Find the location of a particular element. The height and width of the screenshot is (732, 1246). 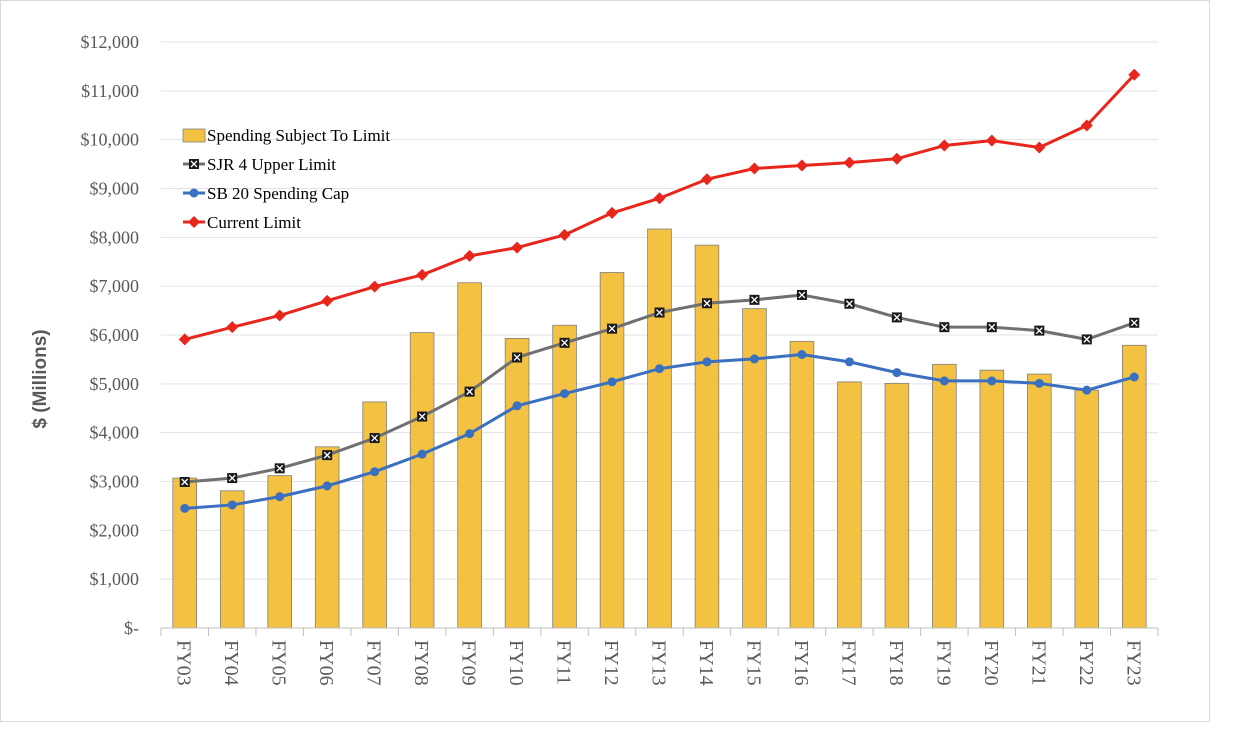

y-tick-label: $1,000 is located at coordinates (115, 579).